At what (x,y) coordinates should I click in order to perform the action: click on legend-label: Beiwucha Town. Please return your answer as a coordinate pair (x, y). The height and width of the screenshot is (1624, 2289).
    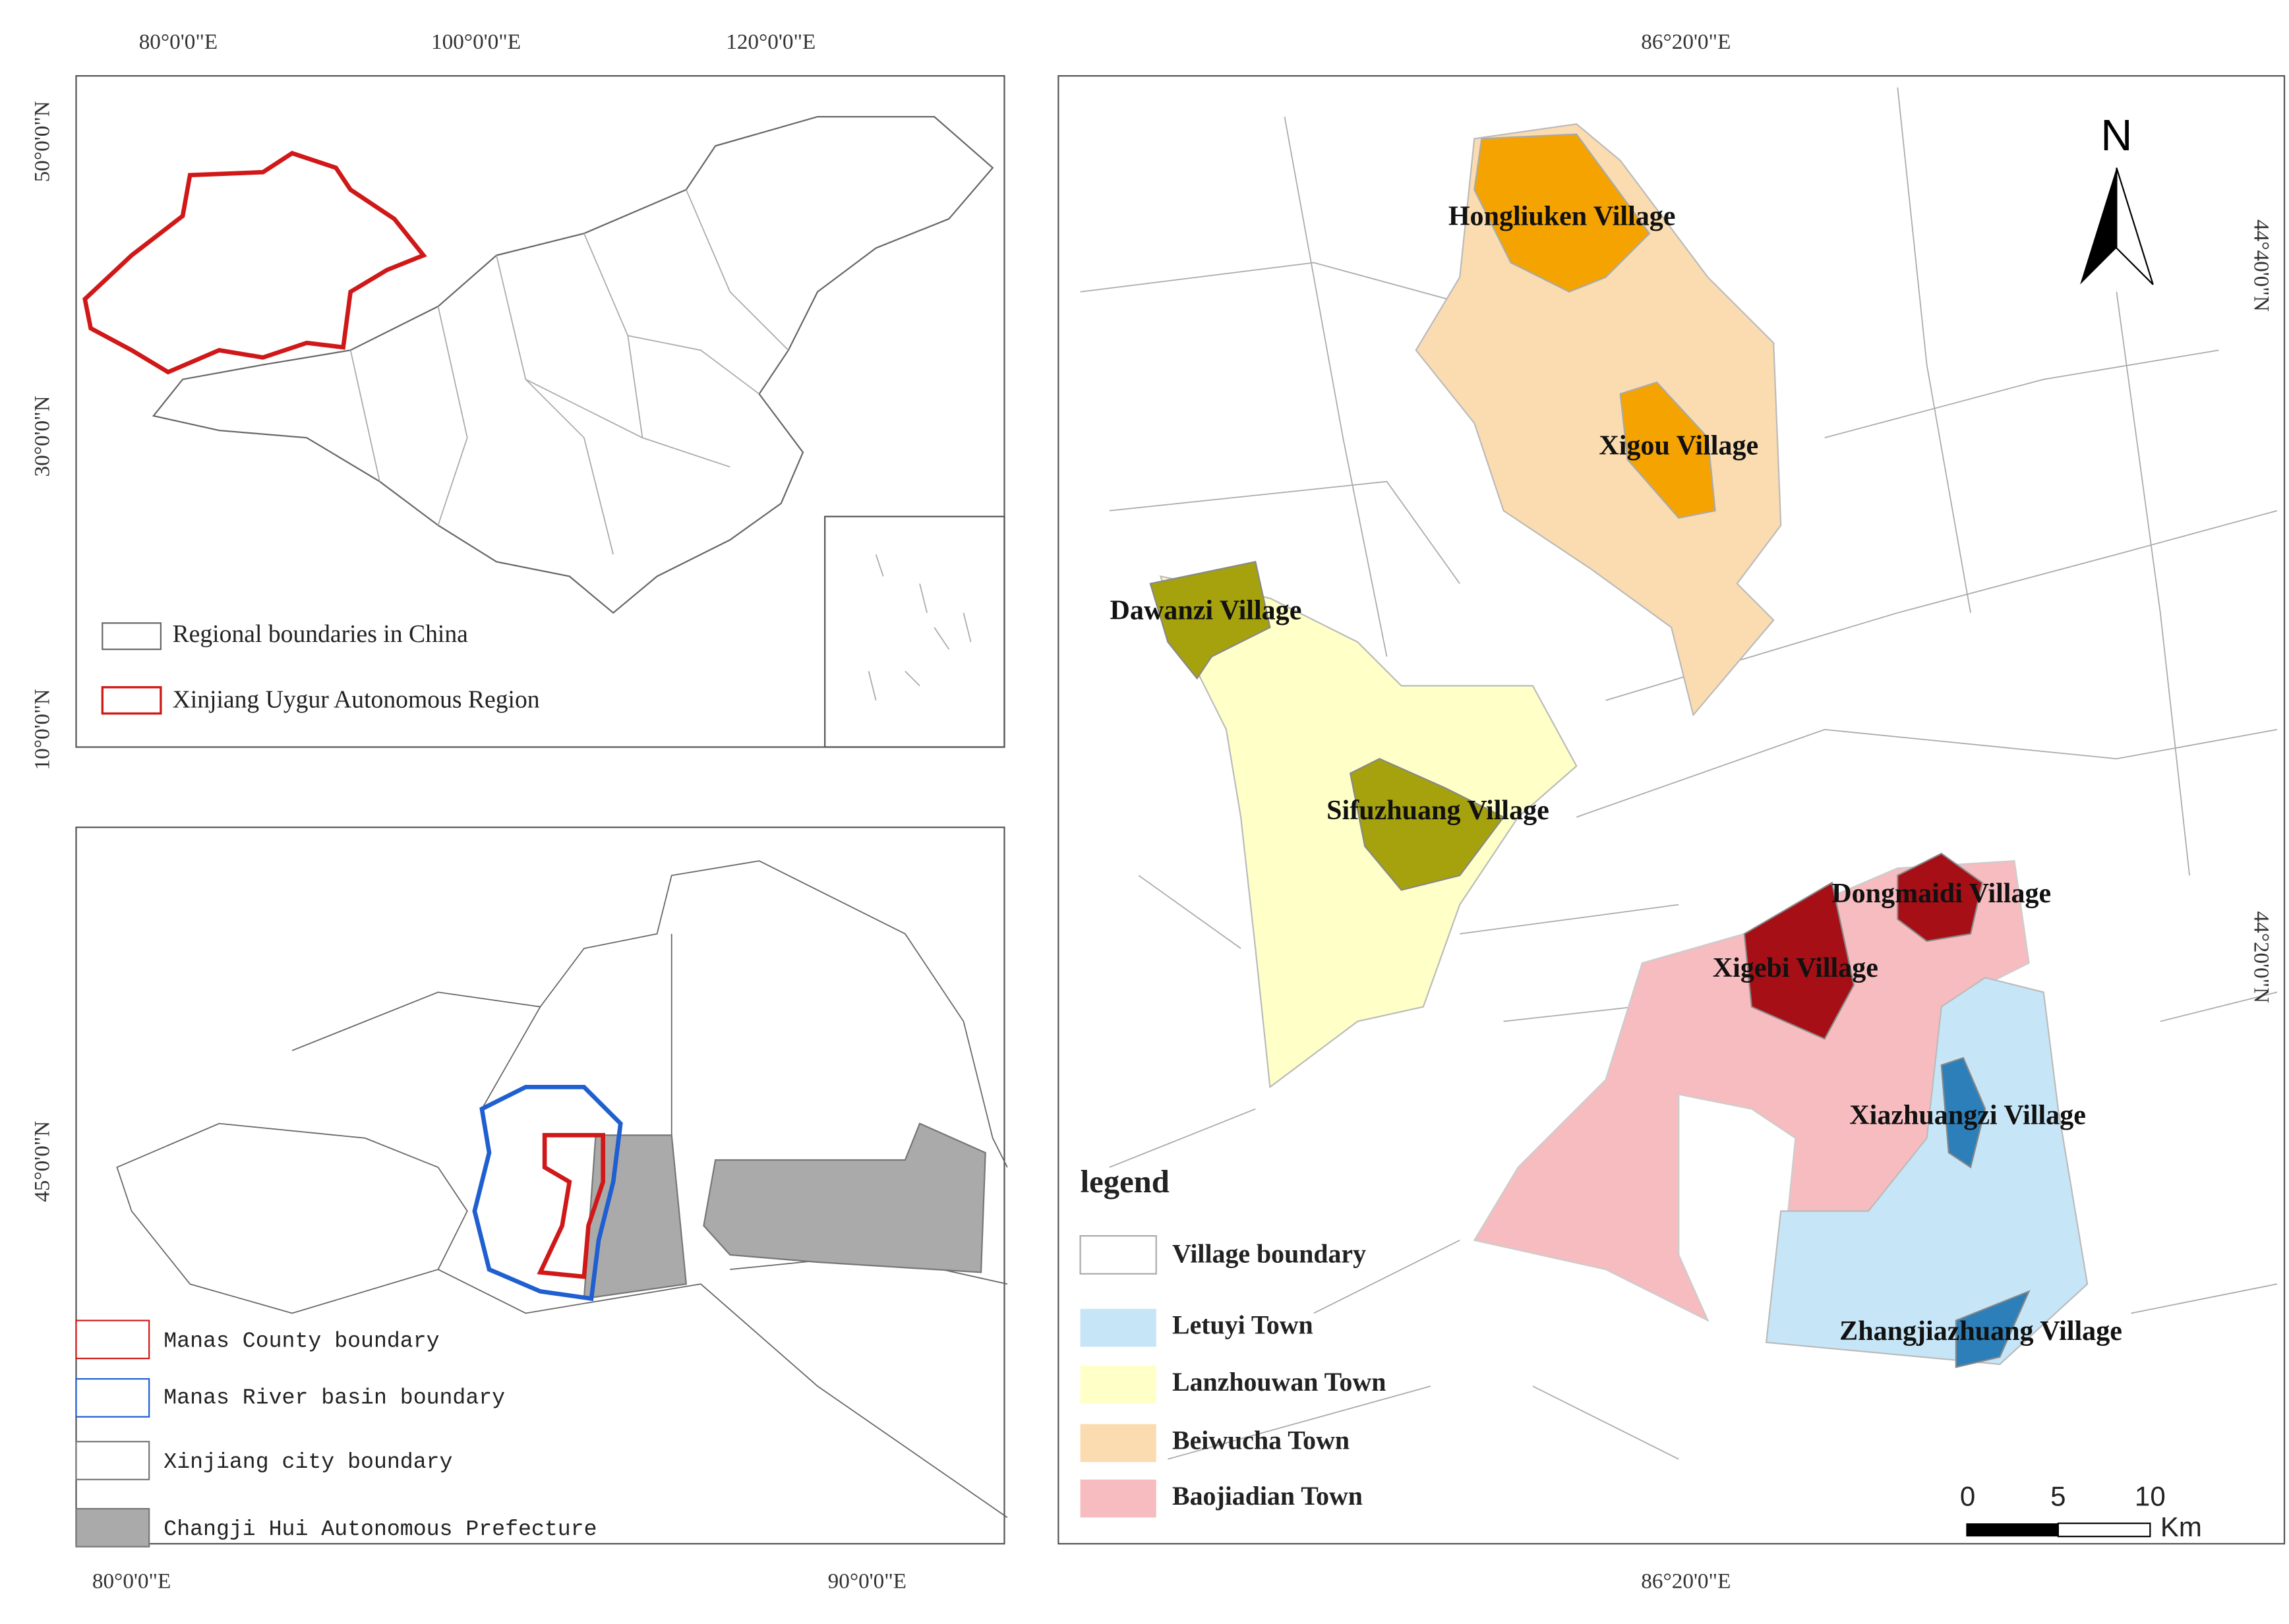
    Looking at the image, I should click on (1261, 1440).